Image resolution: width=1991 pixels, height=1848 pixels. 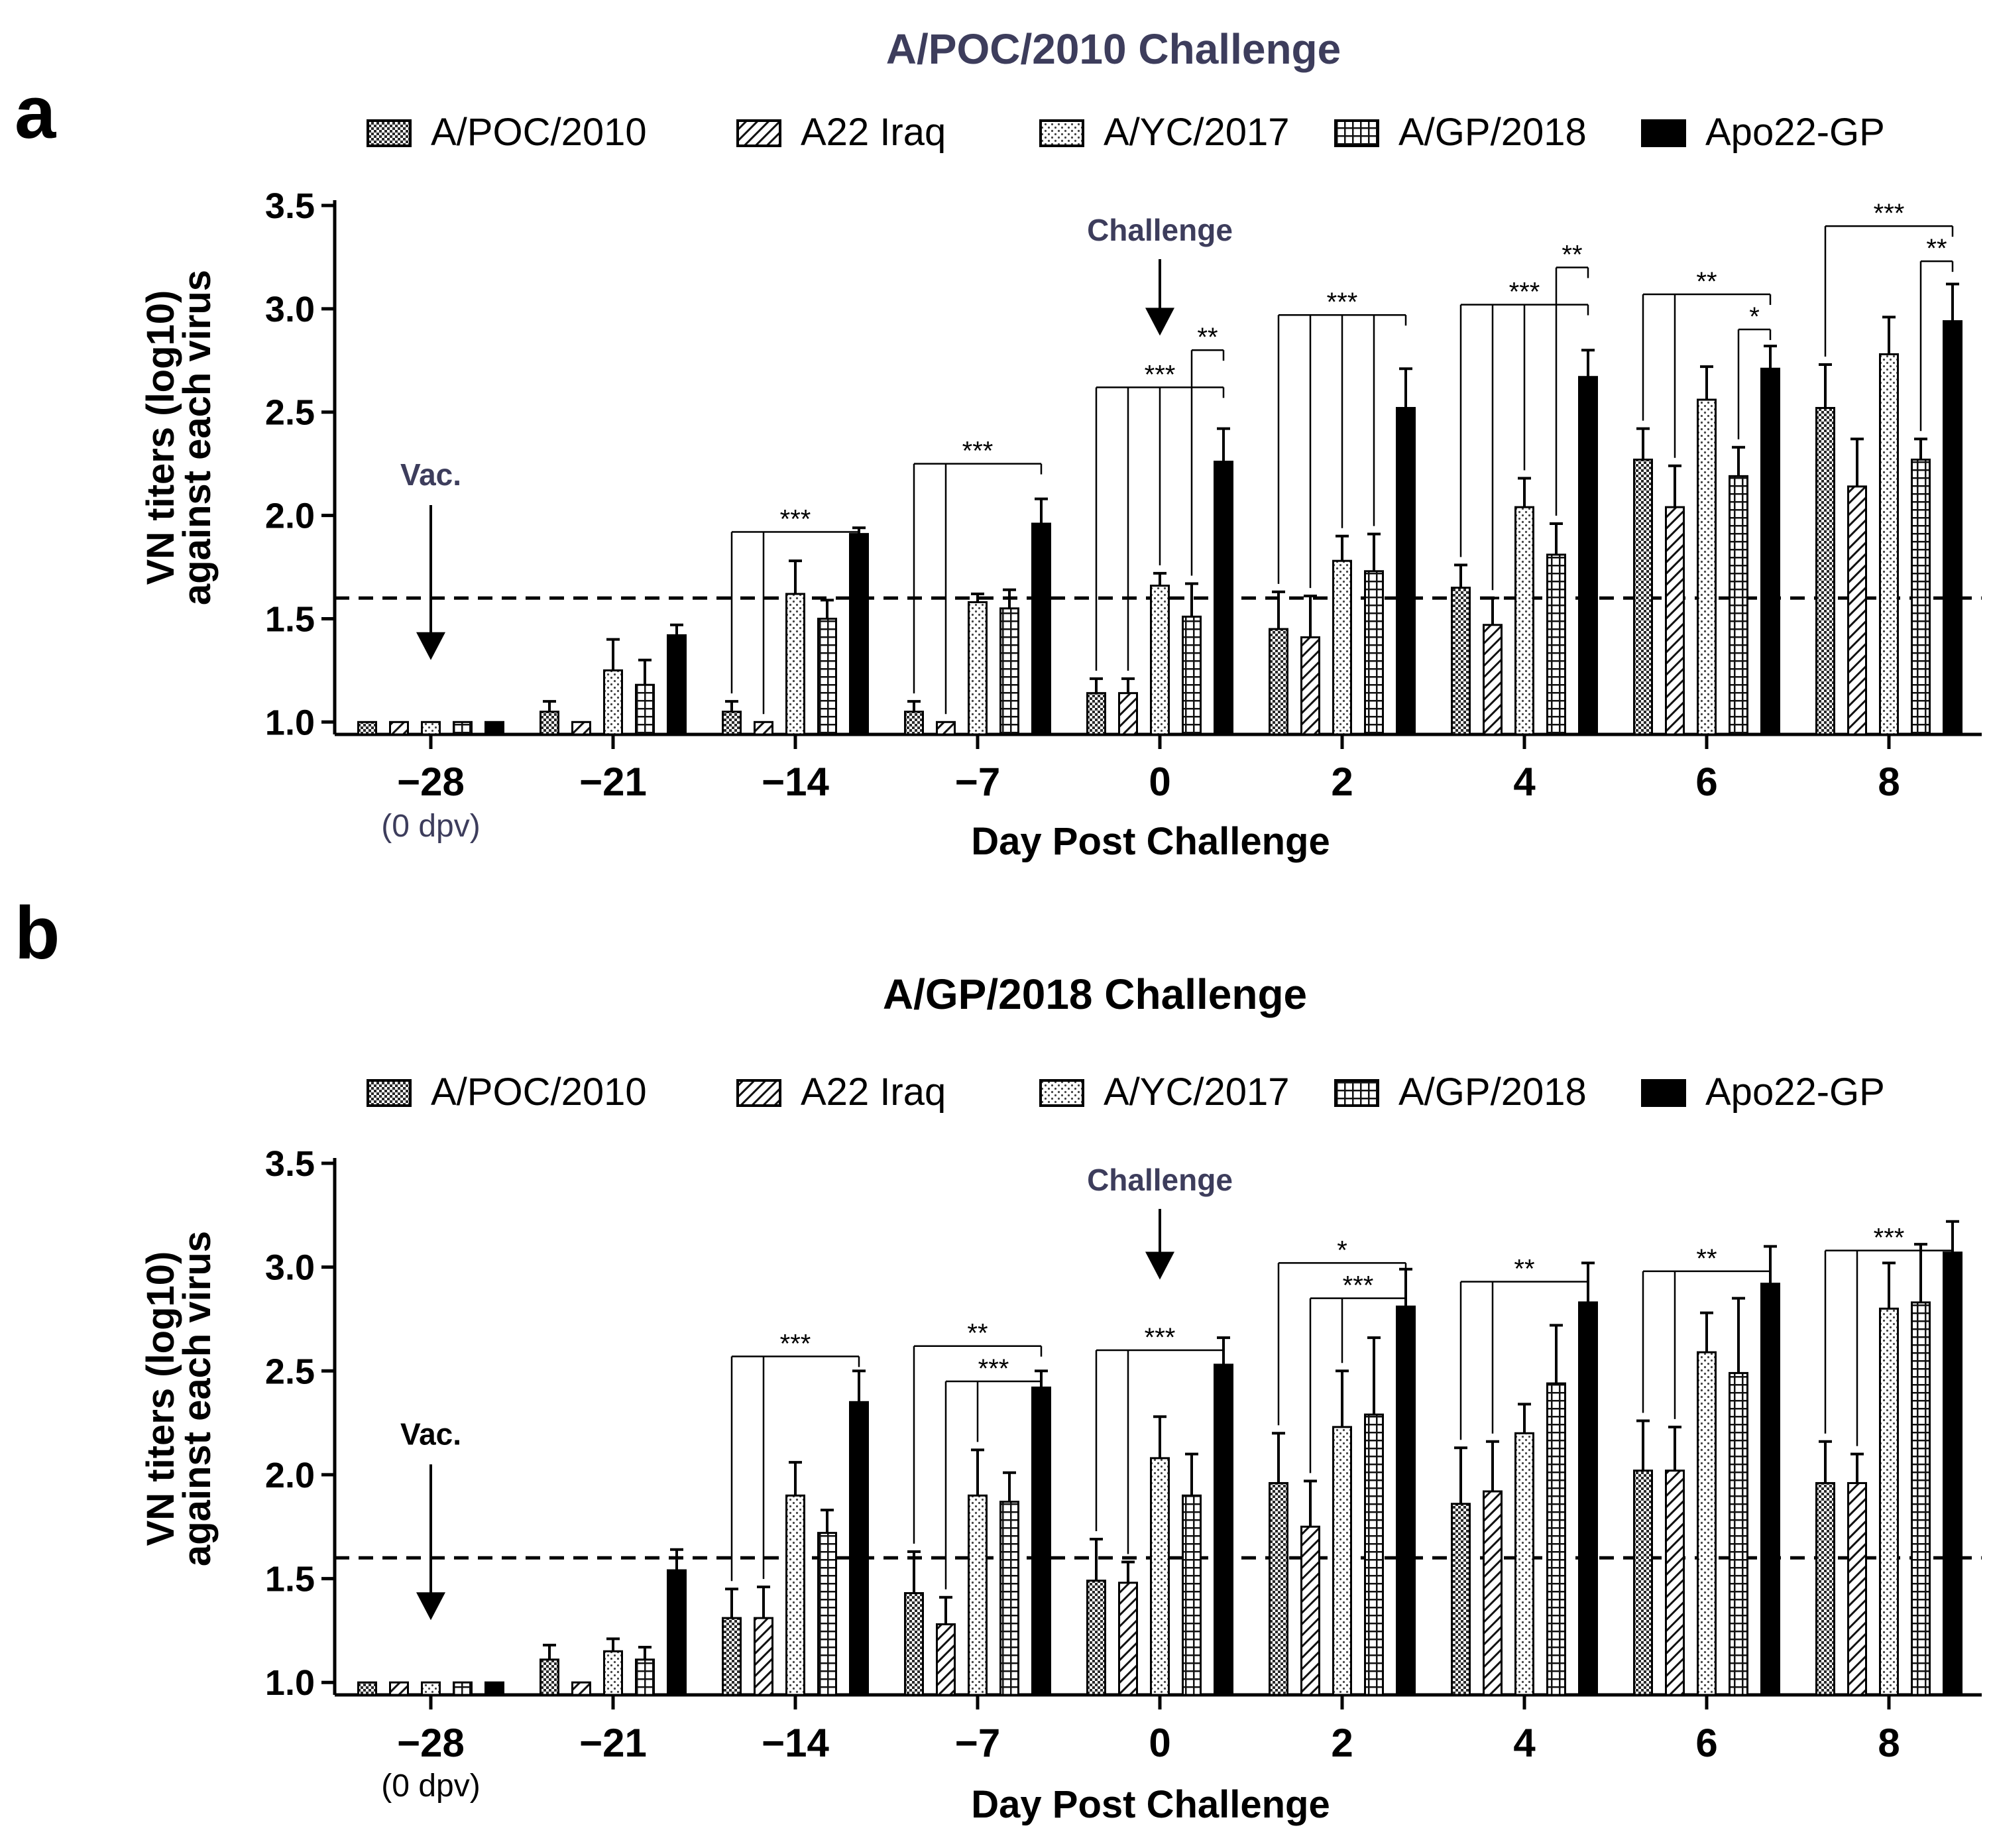 I want to click on y-tick-label: 1.0, so click(x=290, y=1683).